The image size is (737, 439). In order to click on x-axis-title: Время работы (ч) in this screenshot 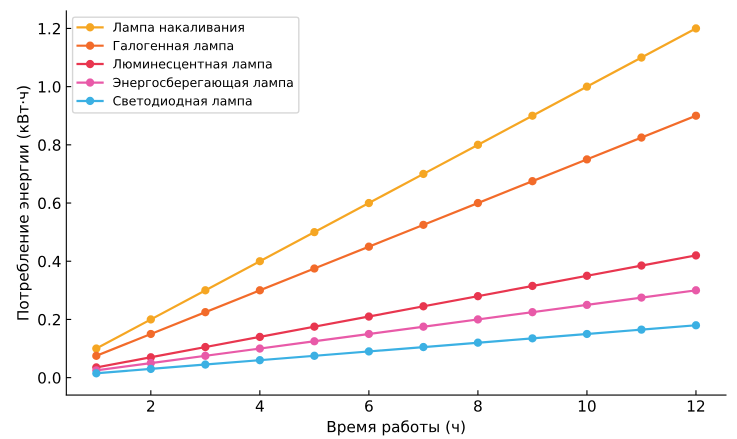, I will do `click(396, 428)`.